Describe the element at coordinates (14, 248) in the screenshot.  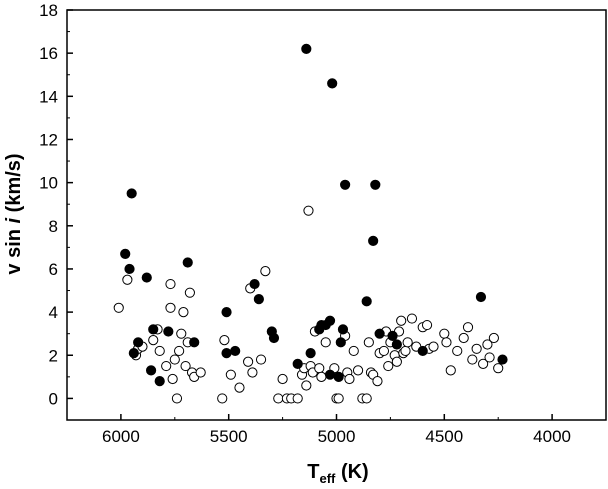
I see `y-axis-title-before: v sin` at that location.